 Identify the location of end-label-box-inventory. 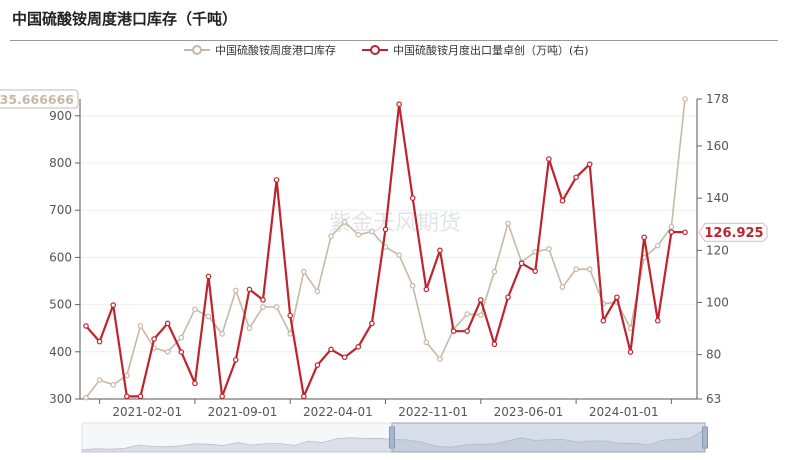
(39, 99).